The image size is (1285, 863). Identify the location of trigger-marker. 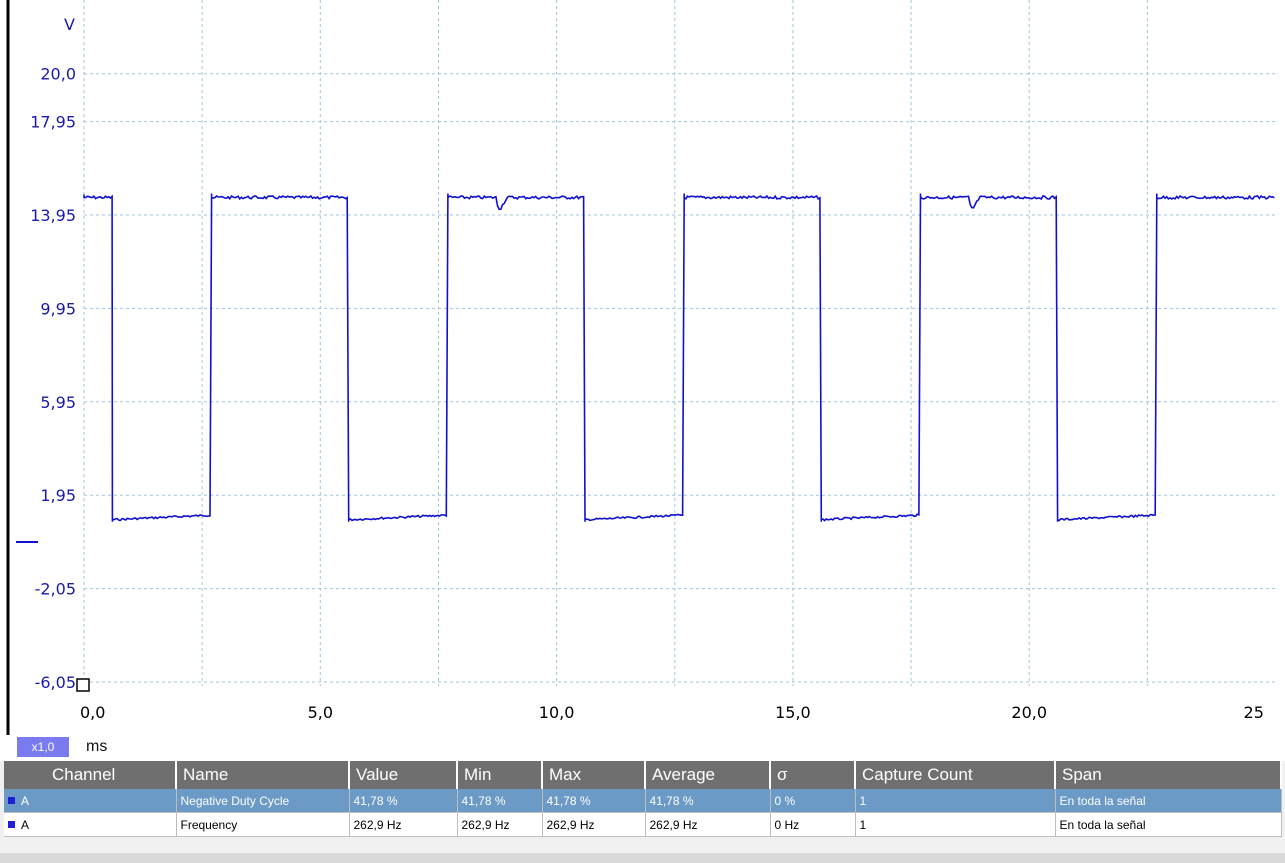
(83, 685).